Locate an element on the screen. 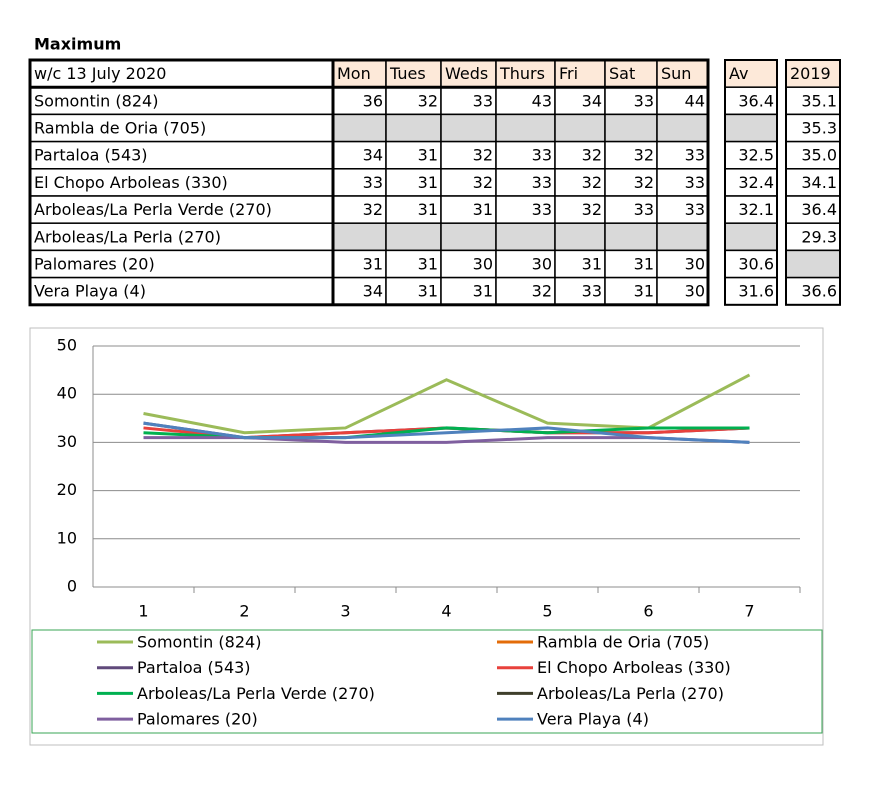 This screenshot has height=804, width=883. column-header: Tues is located at coordinates (407, 73).